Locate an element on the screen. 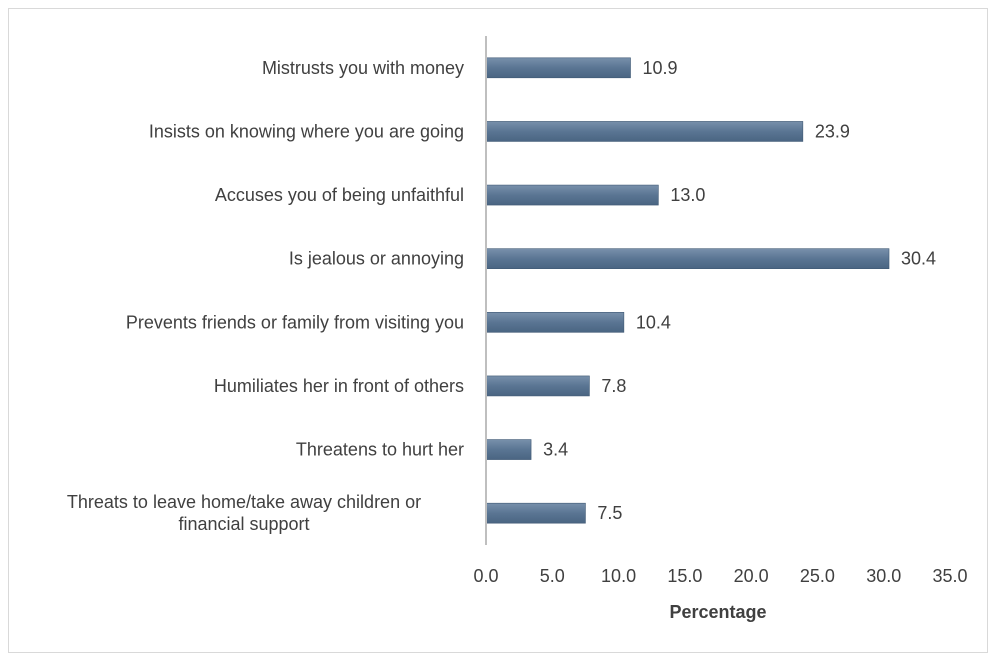 The width and height of the screenshot is (990, 655). category-label: Accuses you of being unfaithful is located at coordinates (339, 195).